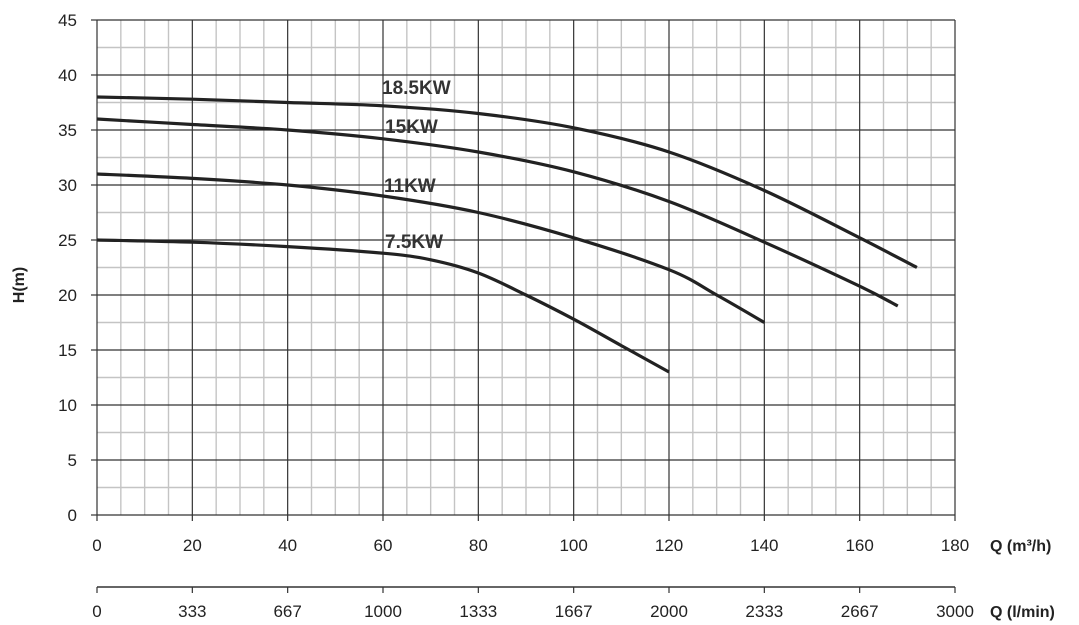  I want to click on series-label: 11KW, so click(410, 186).